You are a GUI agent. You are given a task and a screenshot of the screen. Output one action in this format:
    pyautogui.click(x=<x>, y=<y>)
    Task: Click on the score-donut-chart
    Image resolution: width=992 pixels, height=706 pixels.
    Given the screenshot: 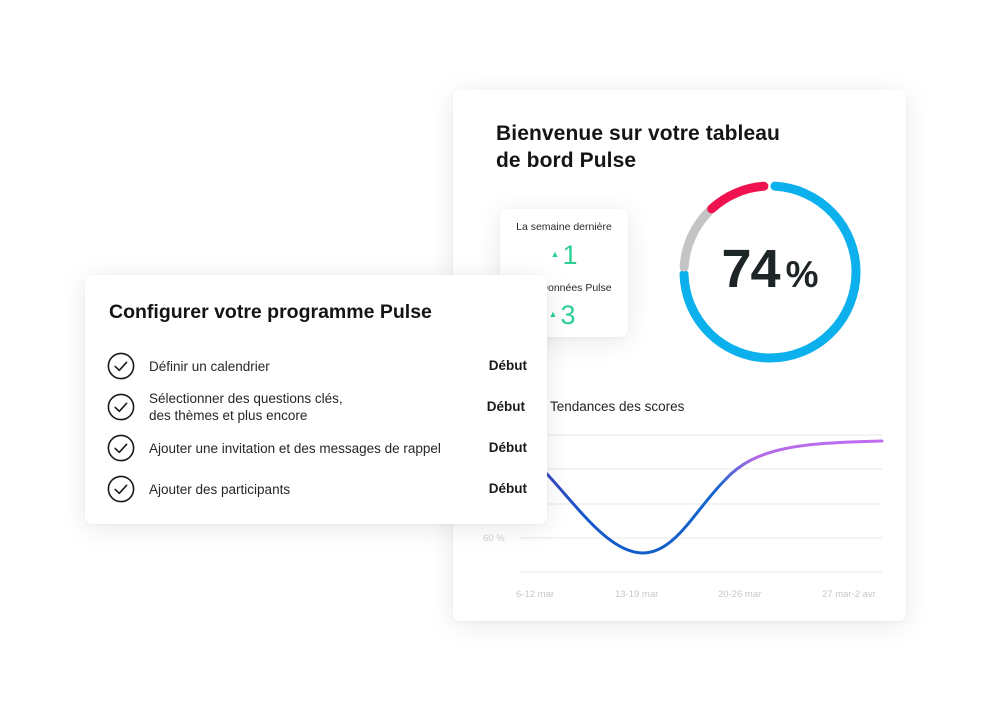 What is the action you would take?
    pyautogui.click(x=770, y=272)
    